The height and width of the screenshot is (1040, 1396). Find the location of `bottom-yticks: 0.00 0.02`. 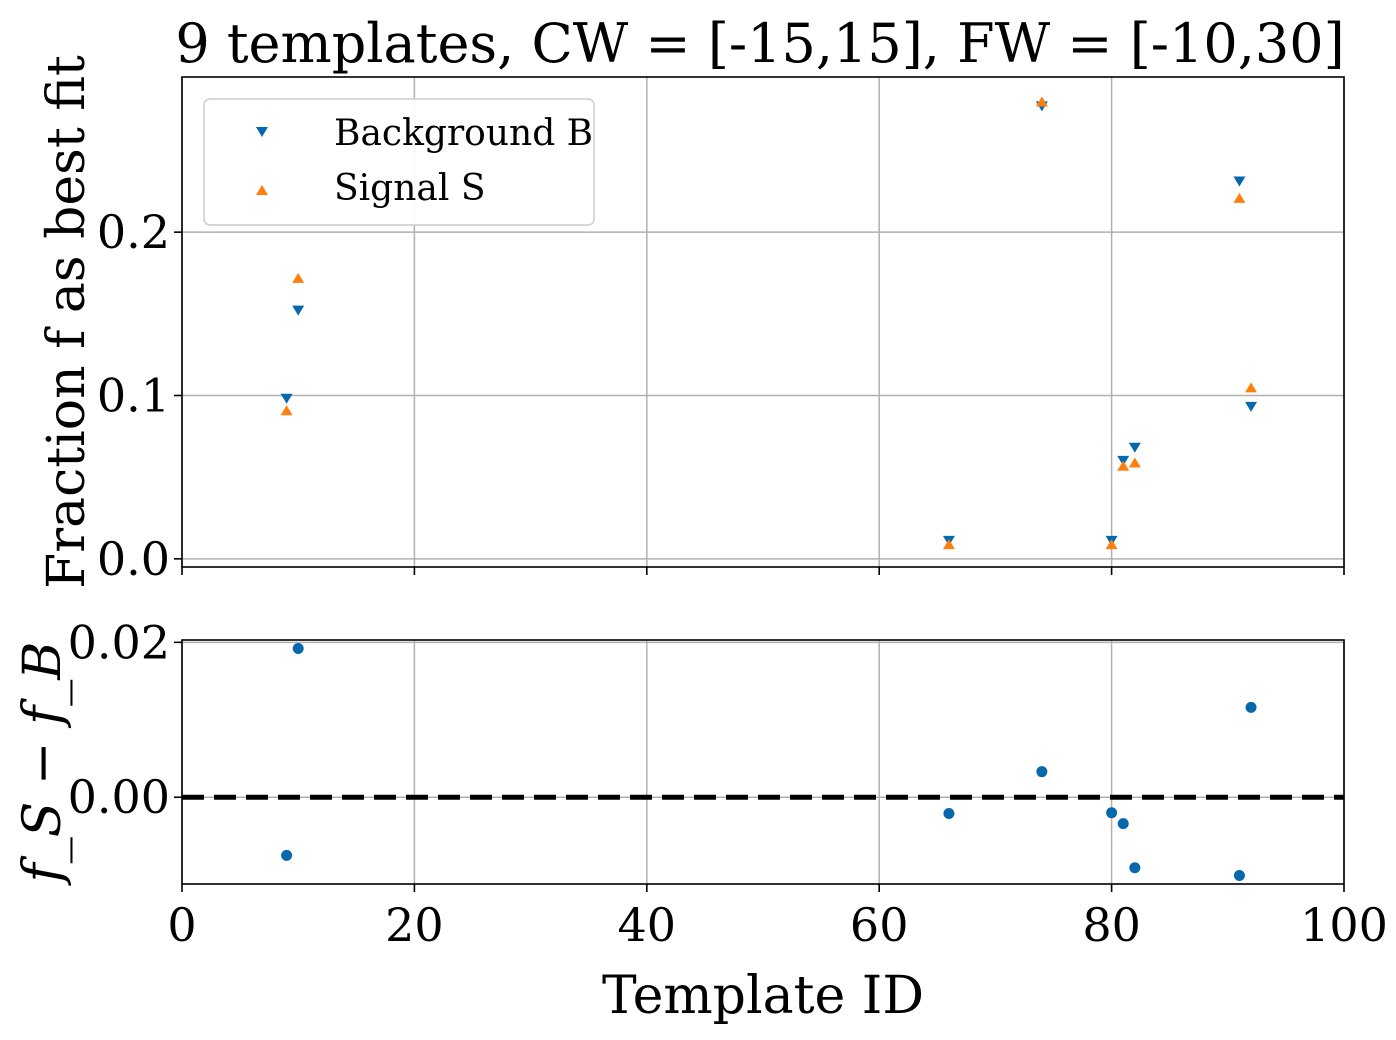

bottom-yticks: 0.00 0.02 is located at coordinates (125, 719).